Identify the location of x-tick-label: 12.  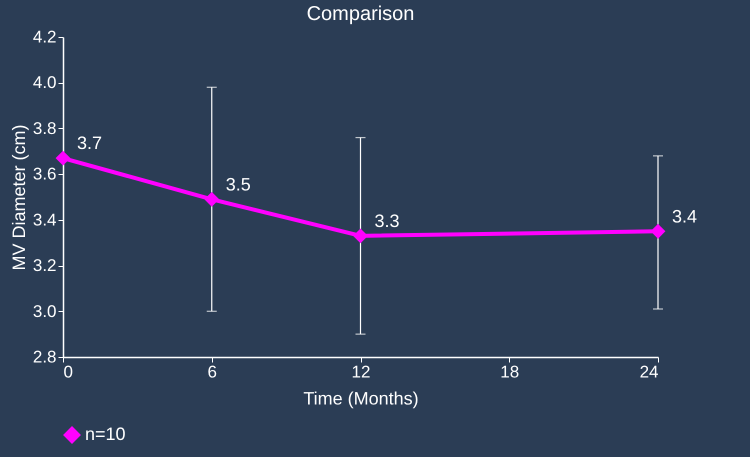
(361, 372).